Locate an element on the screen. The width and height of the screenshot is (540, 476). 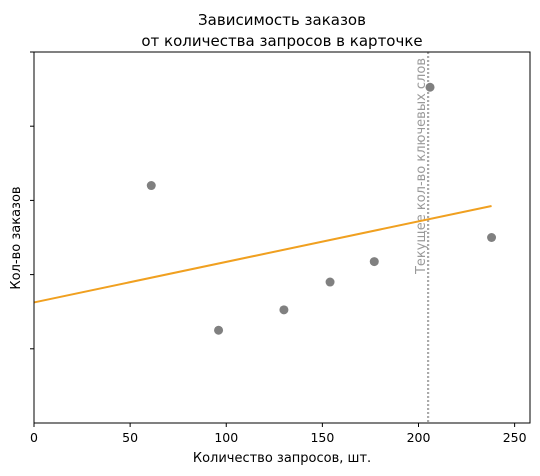
chart-title-line-1: Зависимость заказов is located at coordinates (282, 20).